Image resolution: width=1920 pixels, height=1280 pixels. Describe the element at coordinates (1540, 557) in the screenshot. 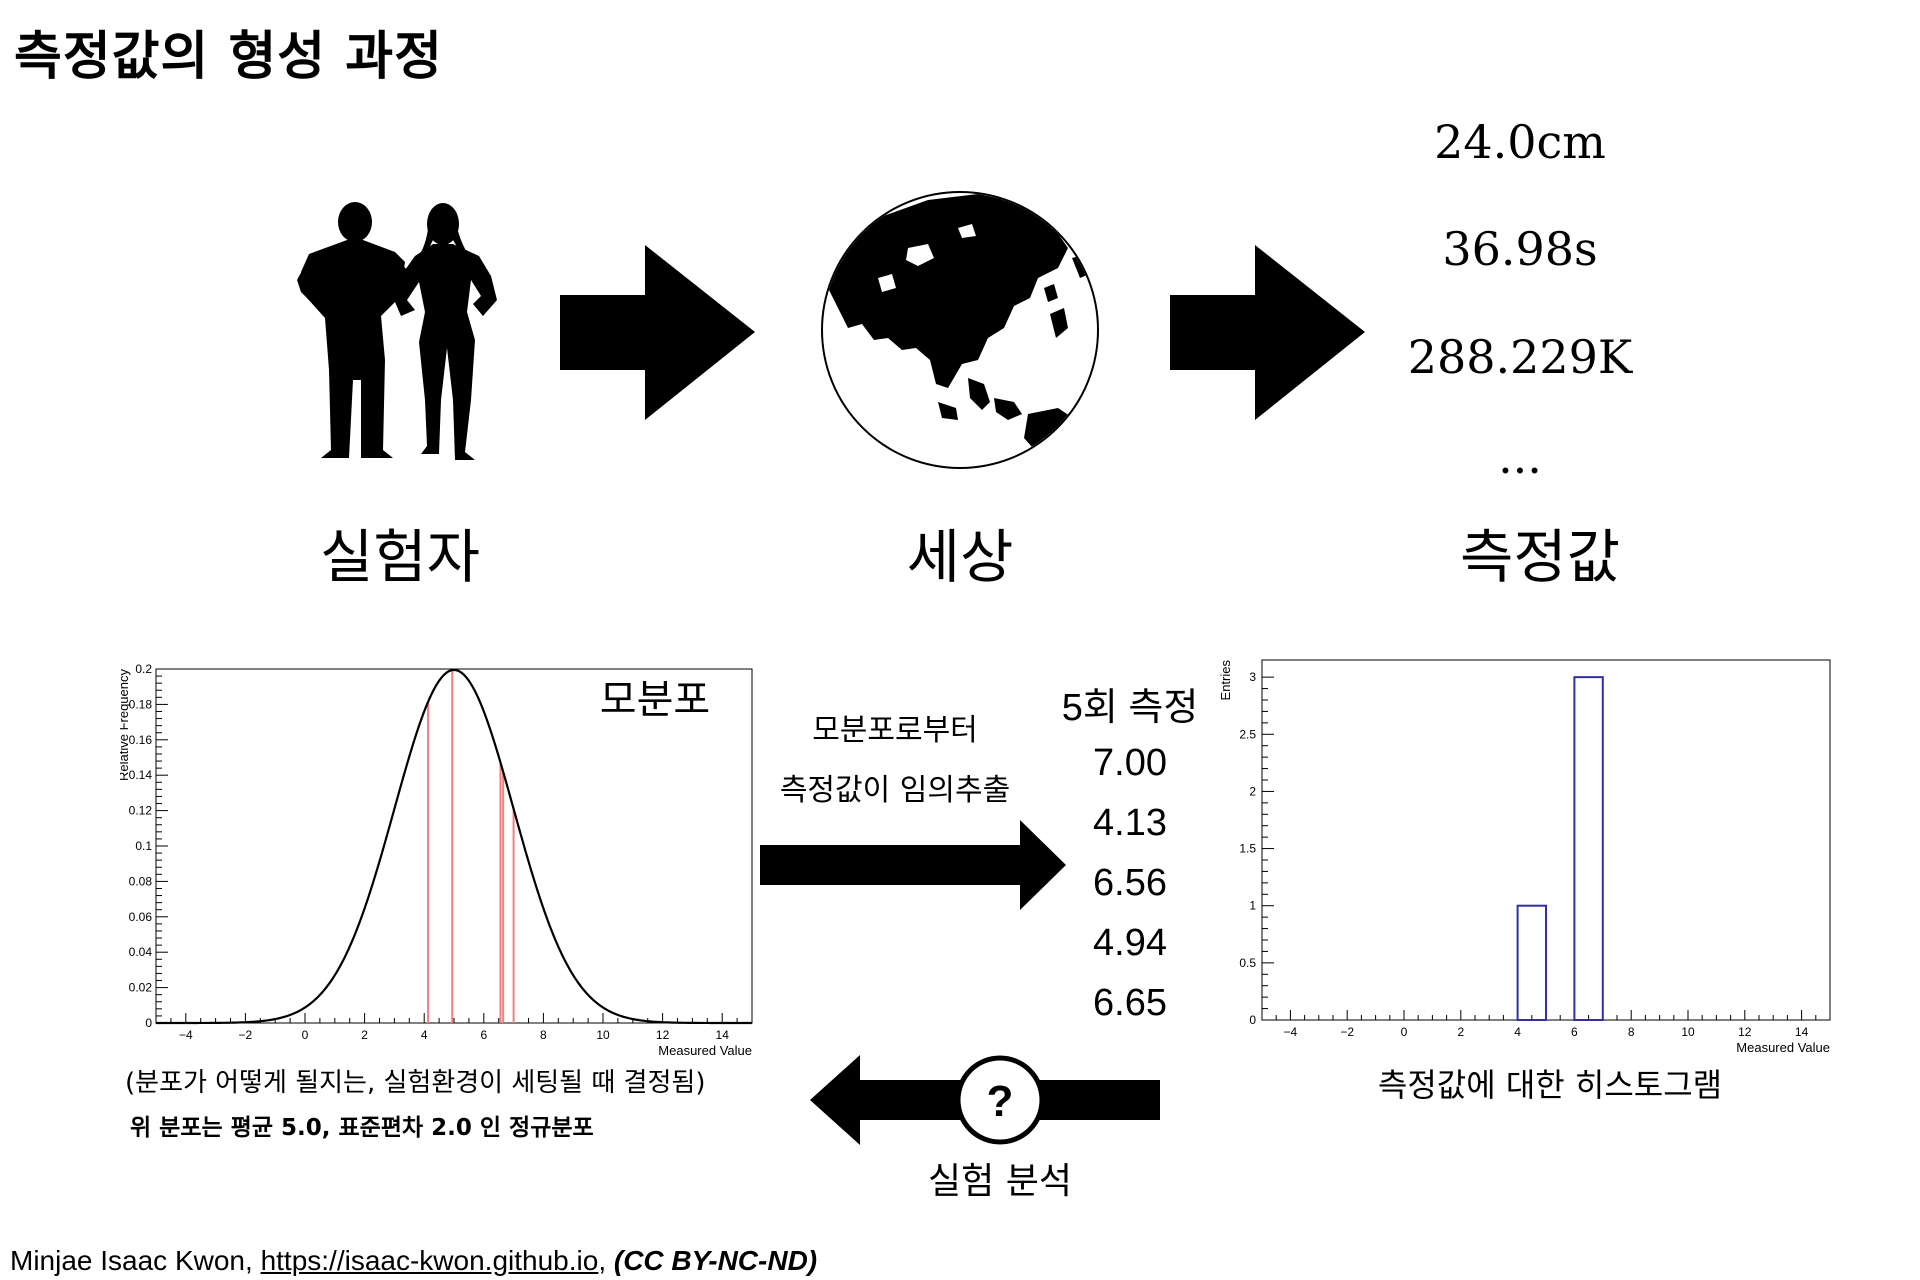

I see `measurement-label: 측정값` at that location.